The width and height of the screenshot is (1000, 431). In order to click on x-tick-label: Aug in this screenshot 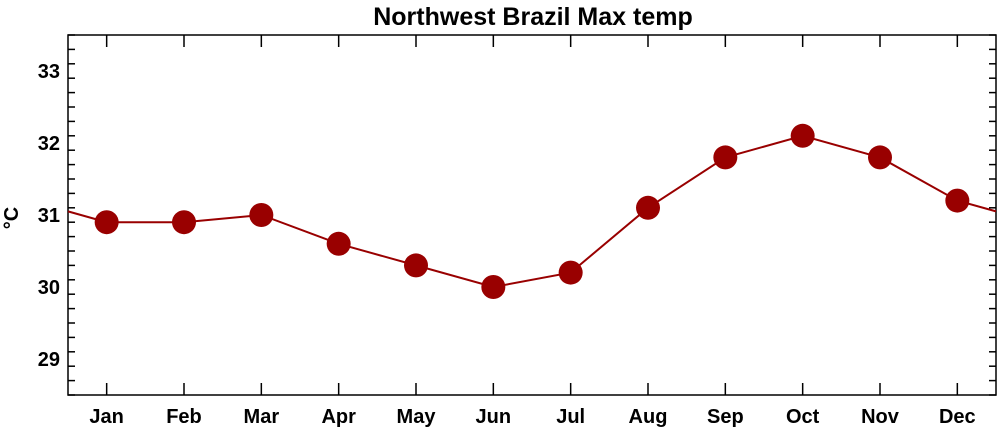, I will do `click(648, 417)`.